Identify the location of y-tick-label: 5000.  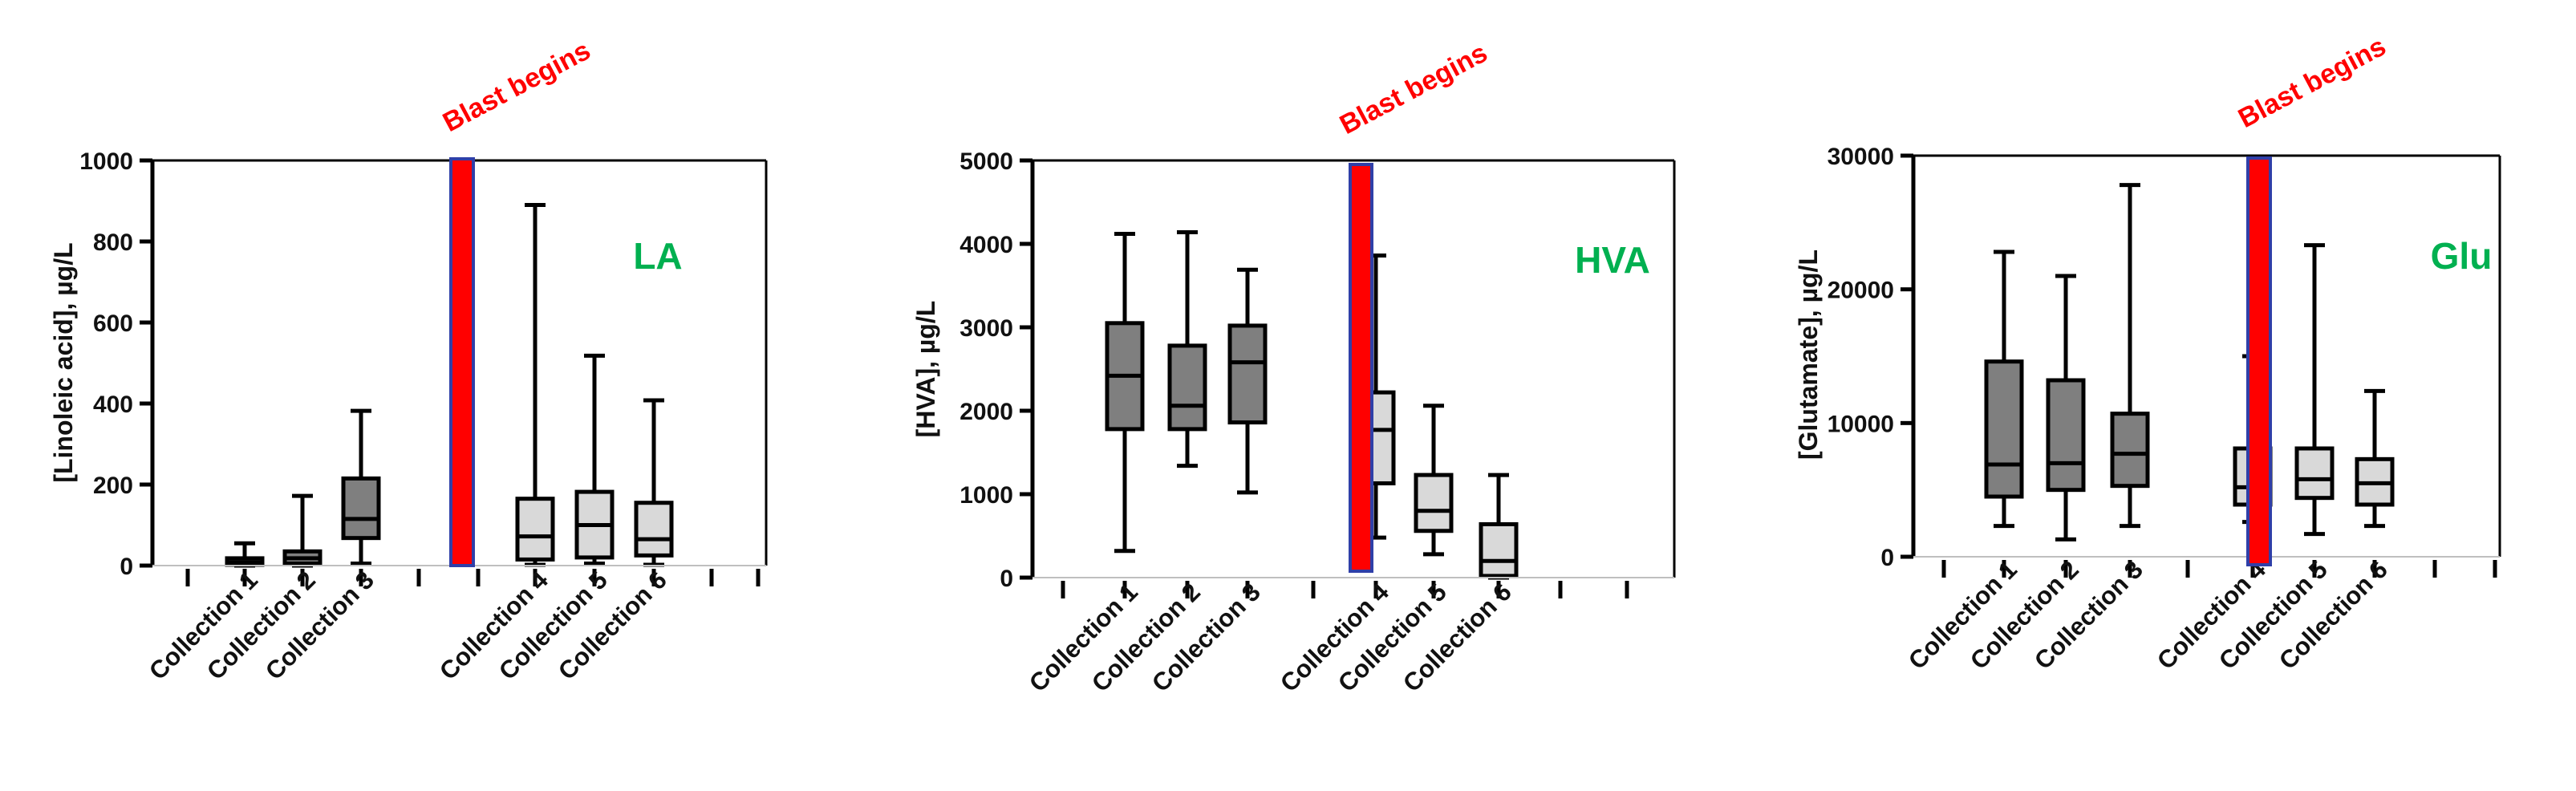
(986, 161).